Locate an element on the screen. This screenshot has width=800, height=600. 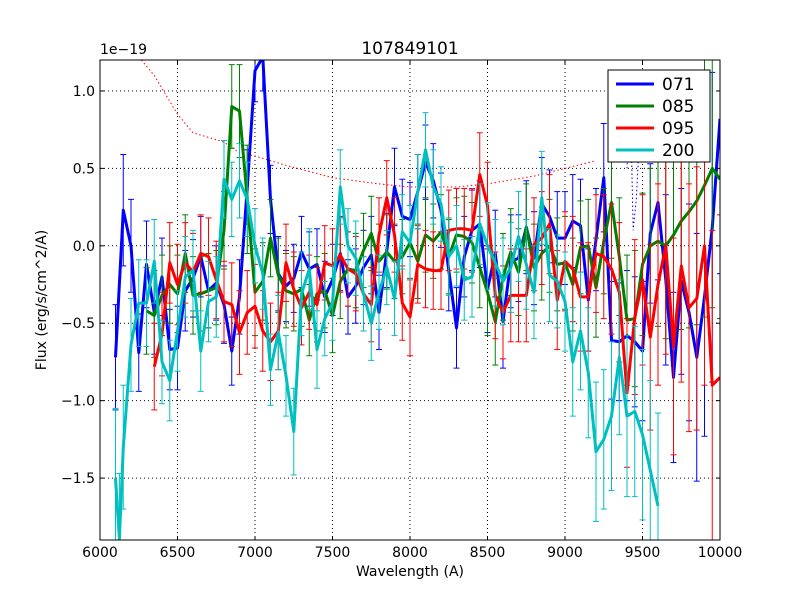
x-tick-label: 8000 is located at coordinates (410, 553).